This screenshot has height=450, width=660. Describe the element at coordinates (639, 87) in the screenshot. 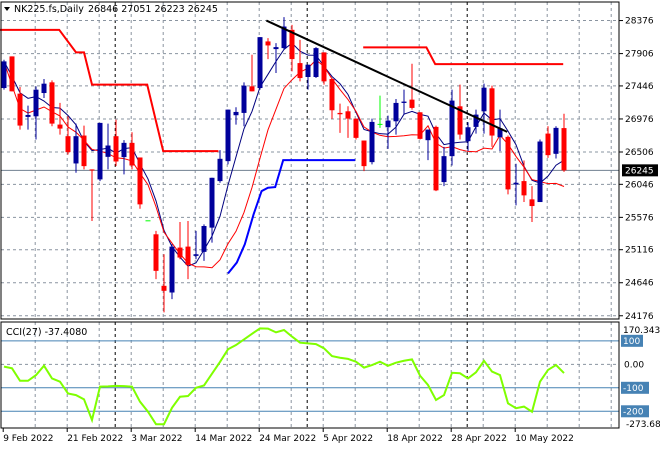

I see `y-tick-label: 27446` at that location.